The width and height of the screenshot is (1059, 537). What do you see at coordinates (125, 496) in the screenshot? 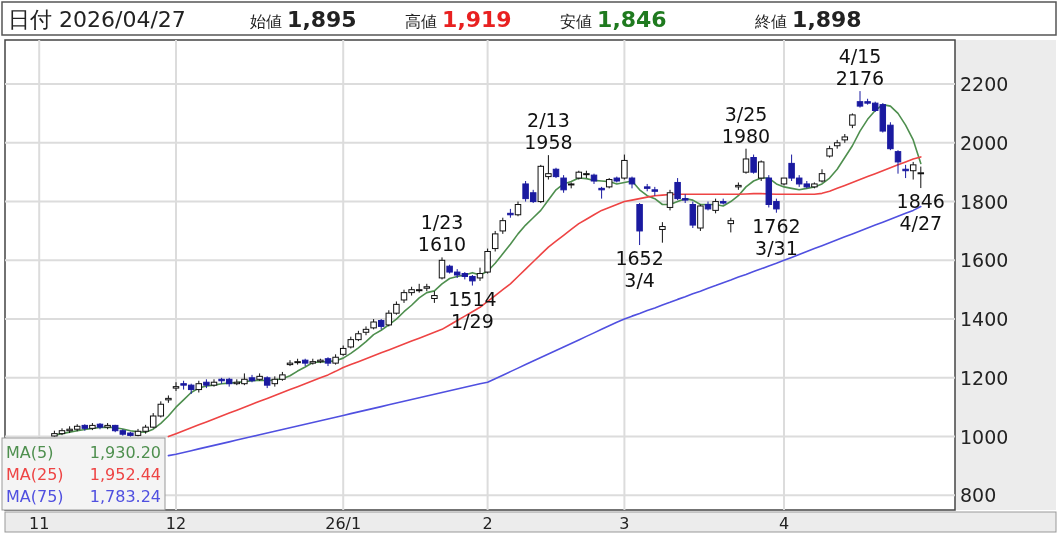
I see `annotation: 1,783.24` at bounding box center [125, 496].